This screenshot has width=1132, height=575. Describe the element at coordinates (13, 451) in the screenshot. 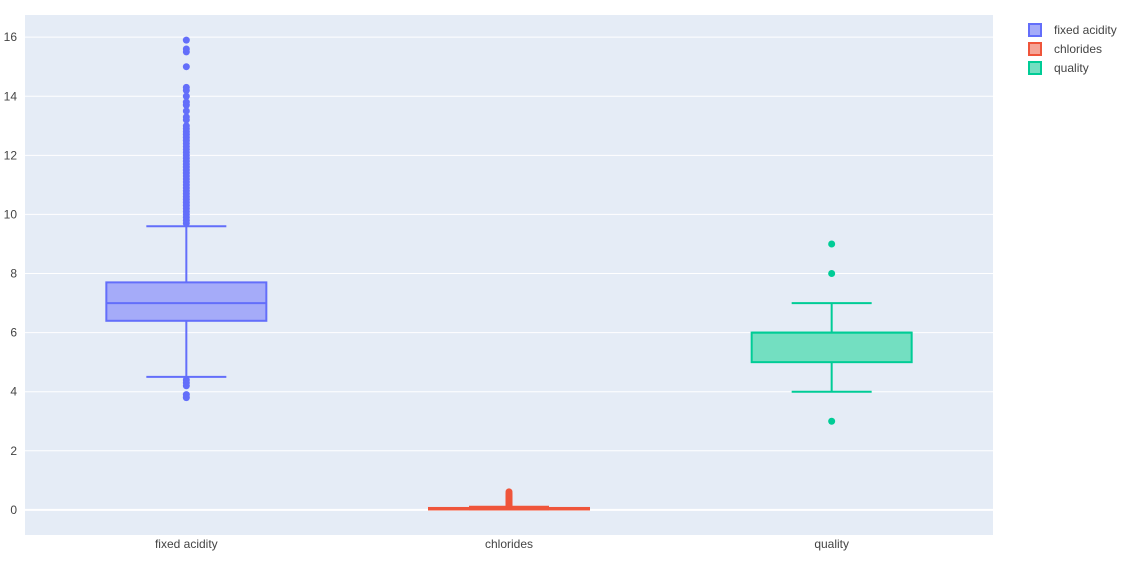

I see `y-tick-label: 2` at that location.